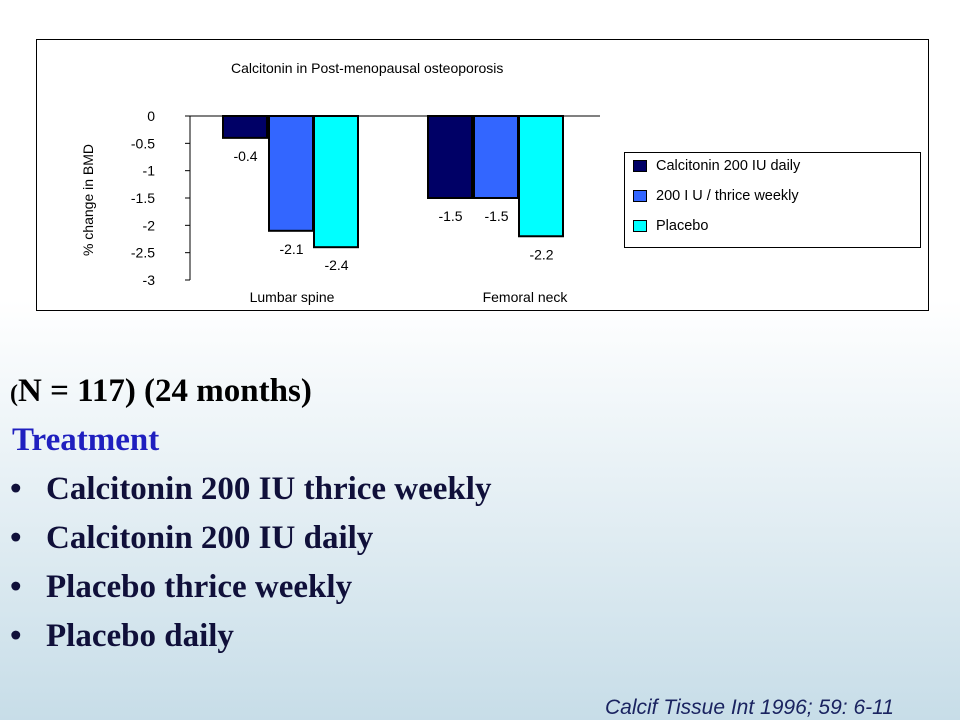 The image size is (960, 720). What do you see at coordinates (210, 538) in the screenshot?
I see `bullet-text: Calcitonin 200 IU daily` at bounding box center [210, 538].